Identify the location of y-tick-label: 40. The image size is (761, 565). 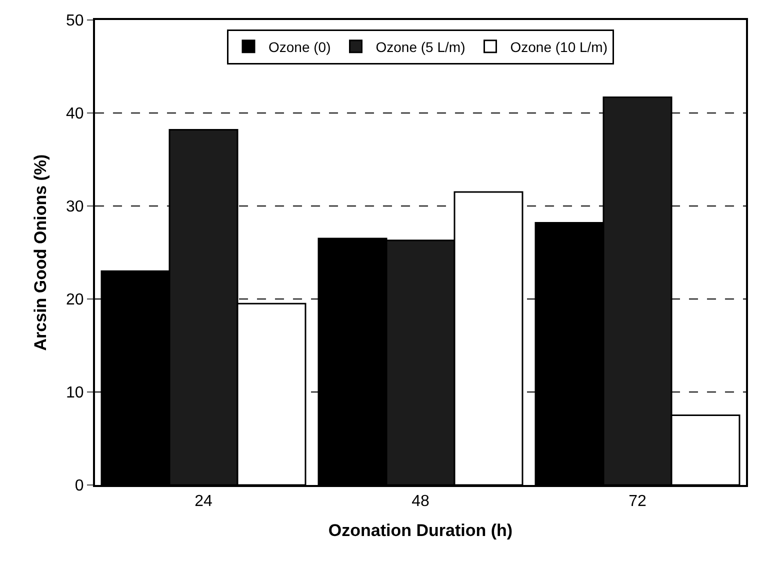
(75, 114).